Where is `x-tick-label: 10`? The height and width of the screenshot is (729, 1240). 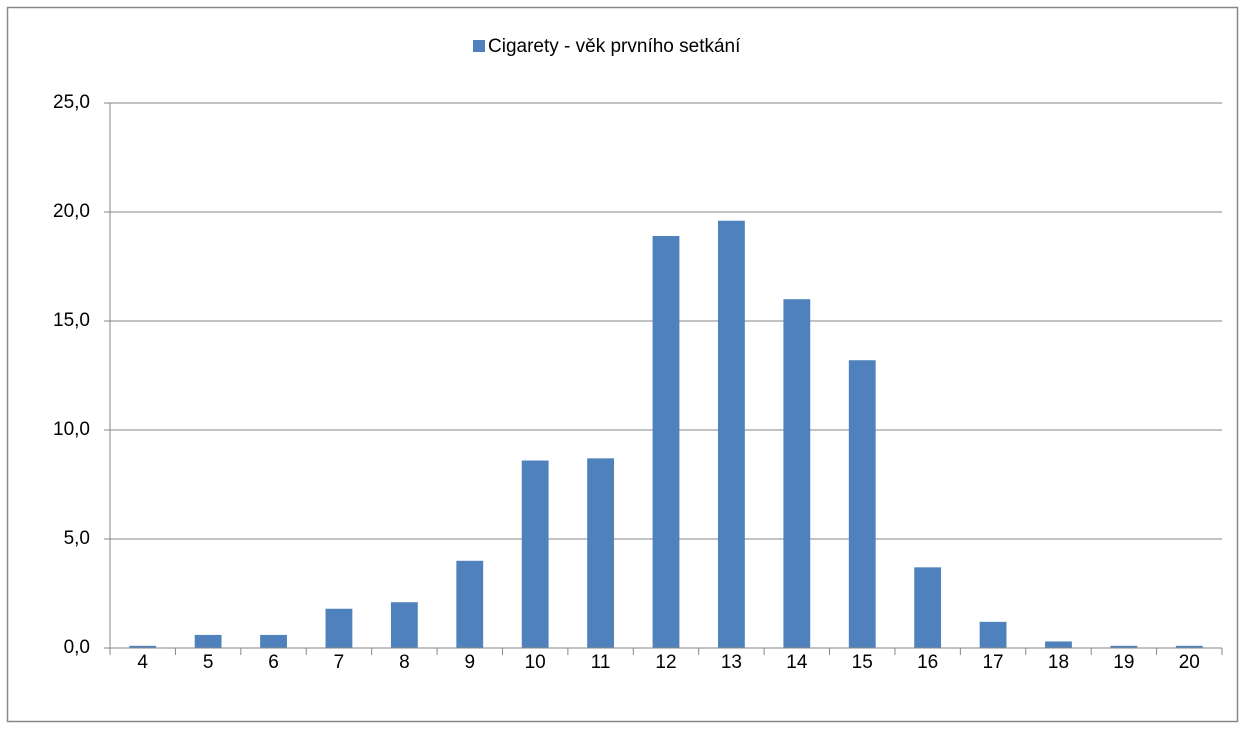
x-tick-label: 10 is located at coordinates (535, 662).